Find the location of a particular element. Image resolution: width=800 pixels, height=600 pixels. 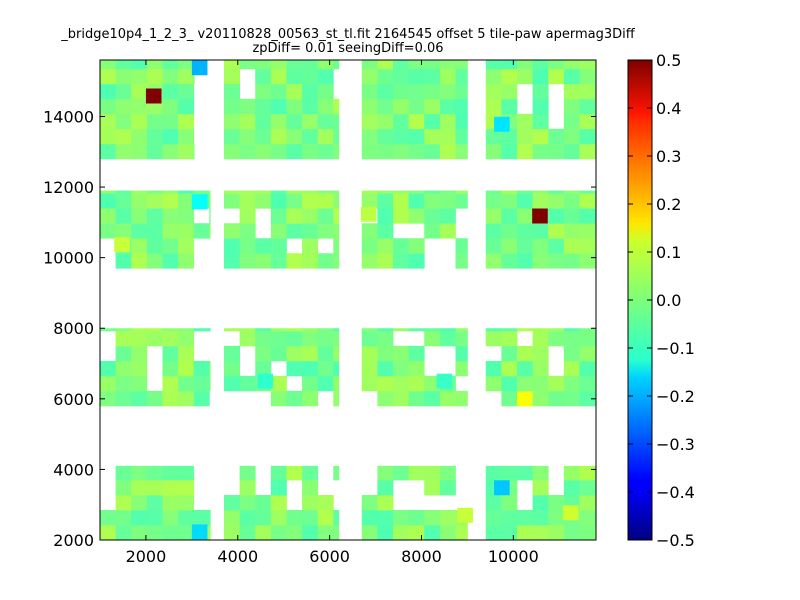

heatmap-cell-highlight is located at coordinates (199, 68).